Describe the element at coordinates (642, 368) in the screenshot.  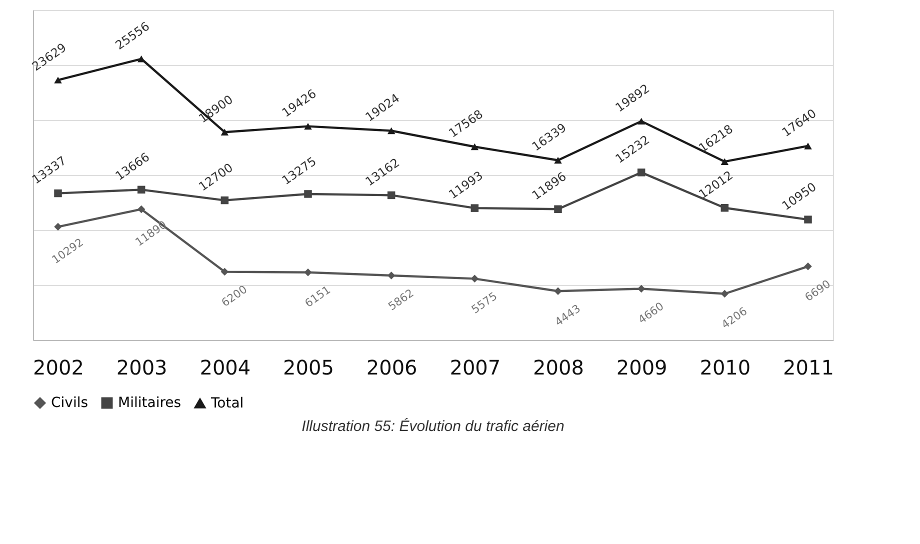
I see `x-tick-label: 2009` at that location.